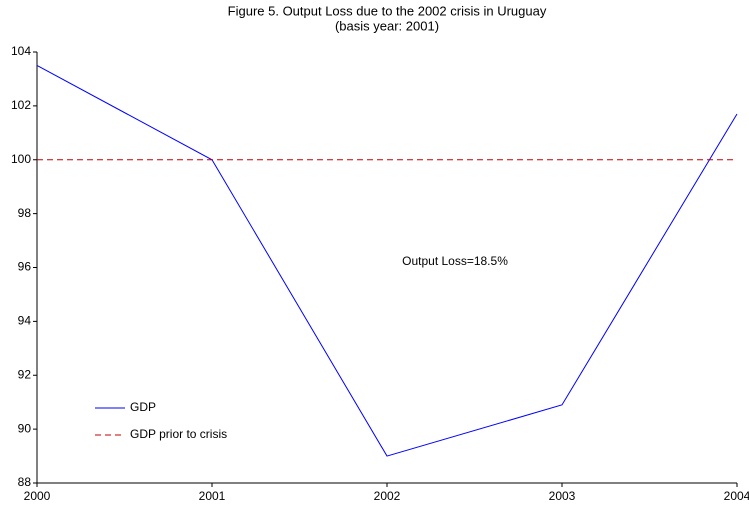 This screenshot has width=749, height=506. I want to click on y-tick-label: 104, so click(21, 51).